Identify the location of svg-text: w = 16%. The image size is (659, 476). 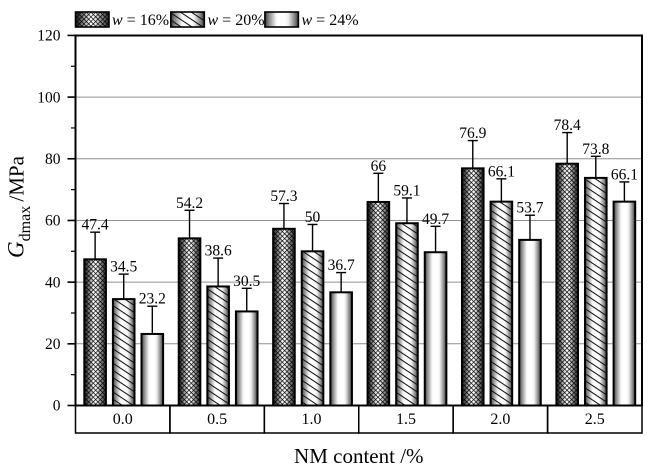
(140, 20).